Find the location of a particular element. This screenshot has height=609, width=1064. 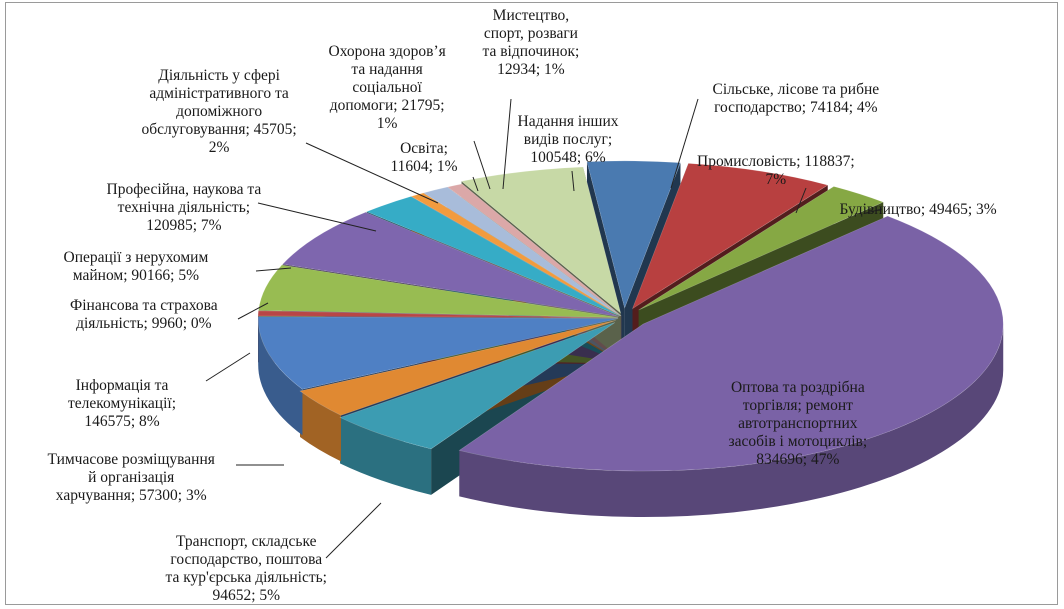

data-label-line: Операції з нерухомим is located at coordinates (136, 257).